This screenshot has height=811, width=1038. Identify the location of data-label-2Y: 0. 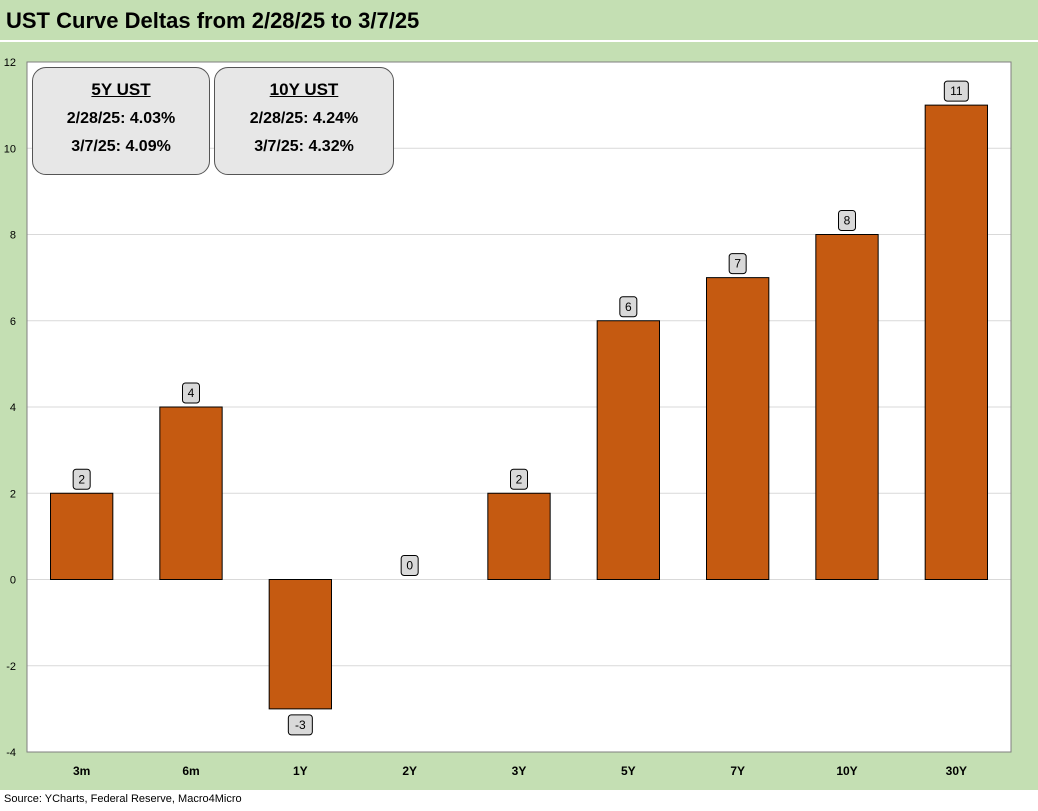
(409, 566).